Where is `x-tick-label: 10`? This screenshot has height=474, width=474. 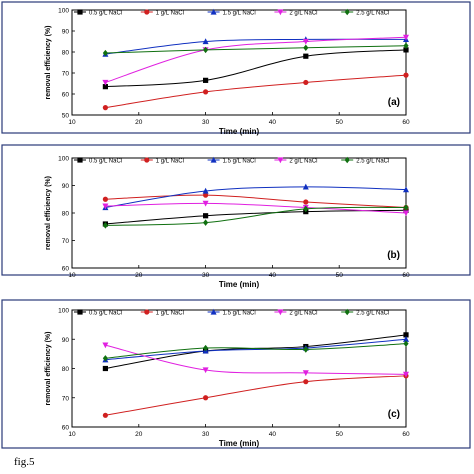 x-tick-label: 10 is located at coordinates (72, 434).